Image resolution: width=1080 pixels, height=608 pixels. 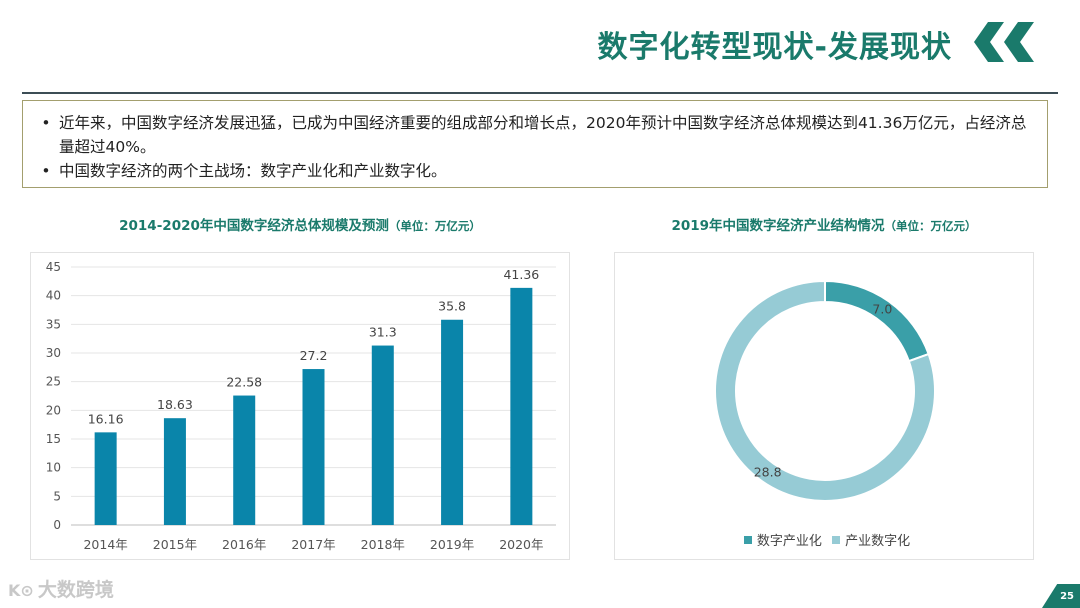 I want to click on bar-value-label: 16.16, so click(x=106, y=418).